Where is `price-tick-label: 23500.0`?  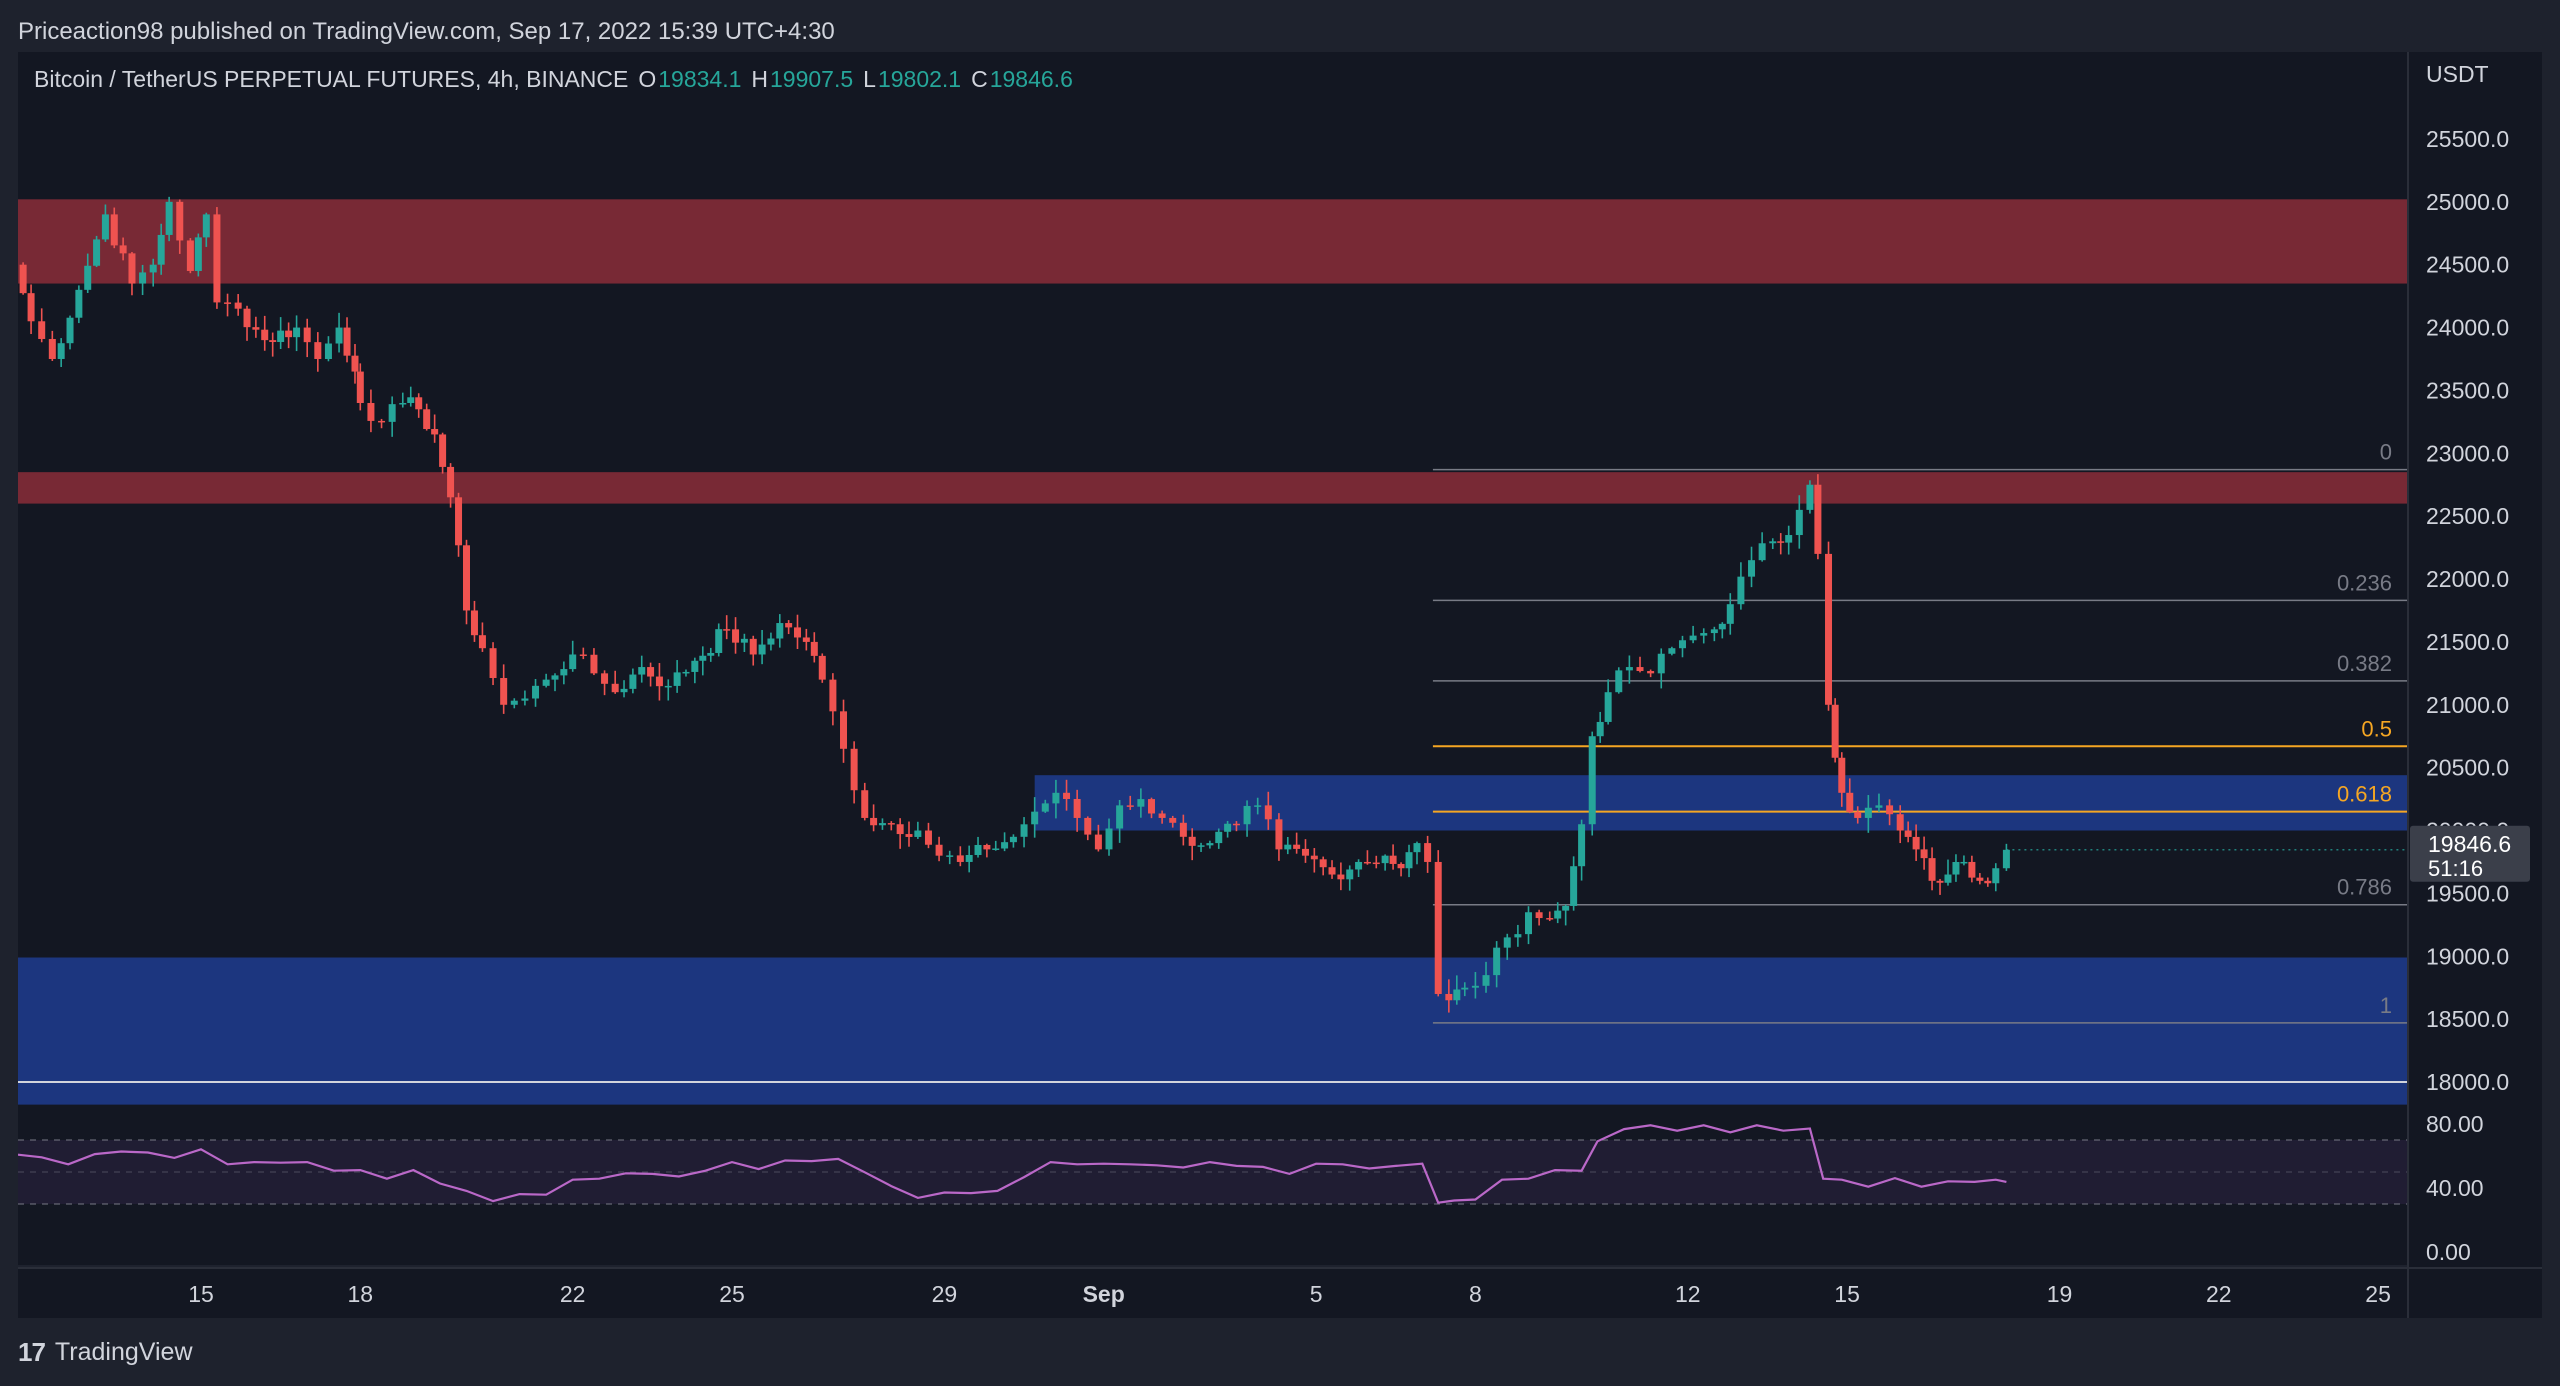
price-tick-label: 23500.0 is located at coordinates (2467, 390).